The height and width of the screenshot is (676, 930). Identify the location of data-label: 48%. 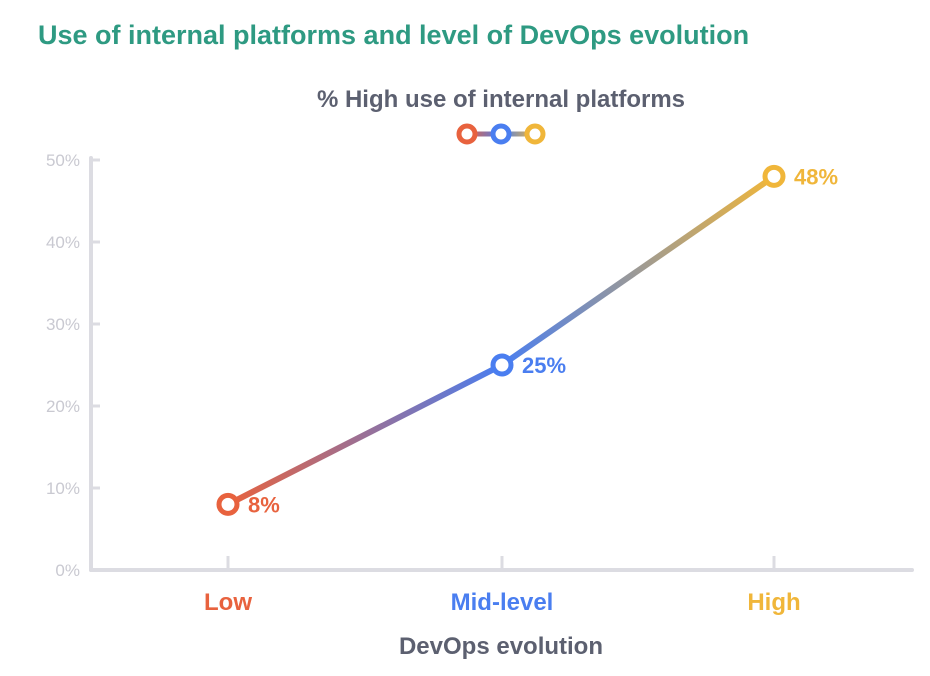
(816, 176).